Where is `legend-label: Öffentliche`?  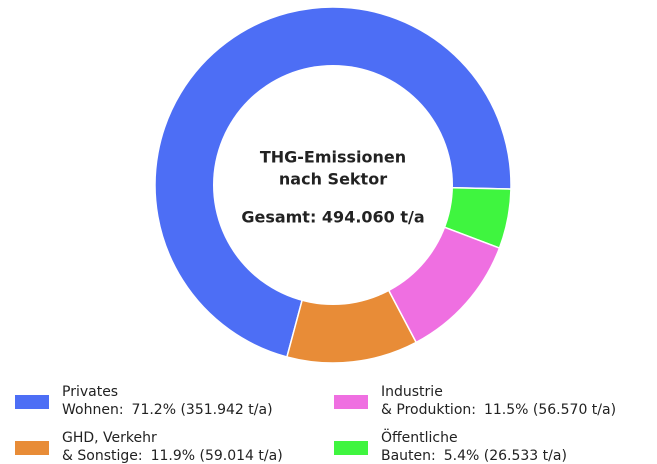 legend-label: Öffentliche is located at coordinates (419, 437).